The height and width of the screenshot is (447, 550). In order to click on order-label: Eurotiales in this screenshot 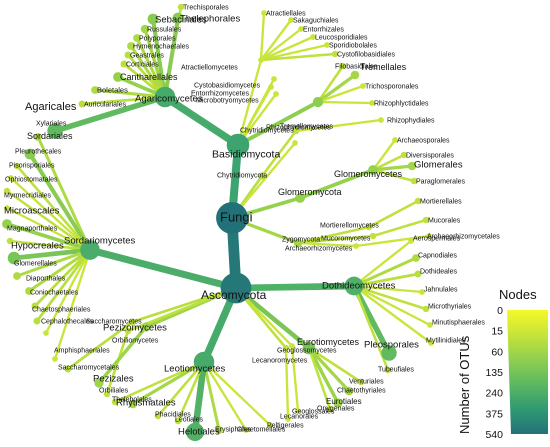, I will do `click(344, 401)`.